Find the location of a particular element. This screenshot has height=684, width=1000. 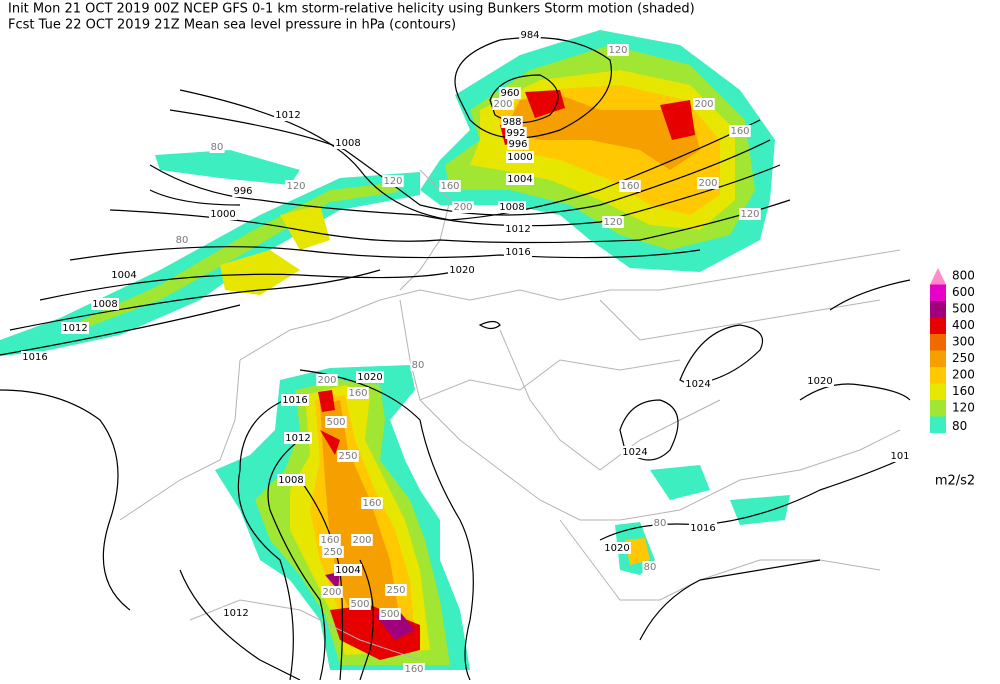

legend-label: 120 is located at coordinates (963, 408).